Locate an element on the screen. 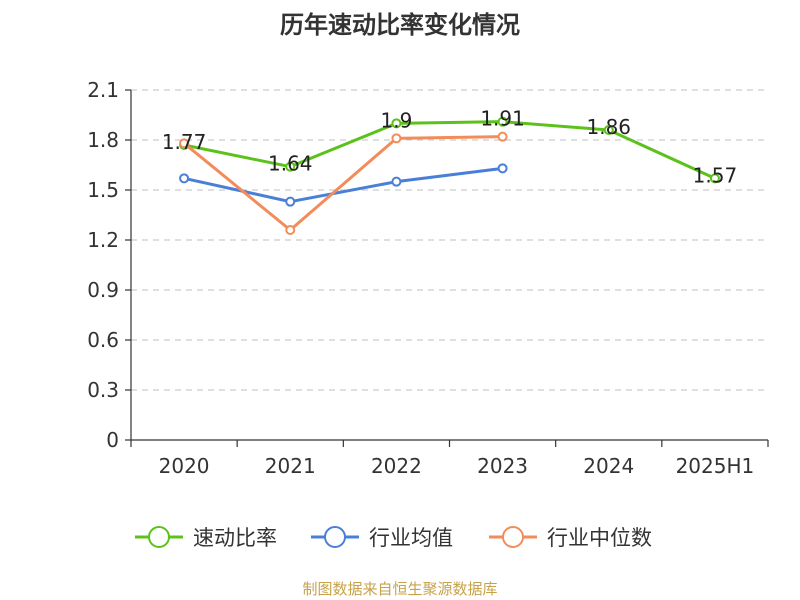  x-tick-label: 2023 is located at coordinates (502, 466).